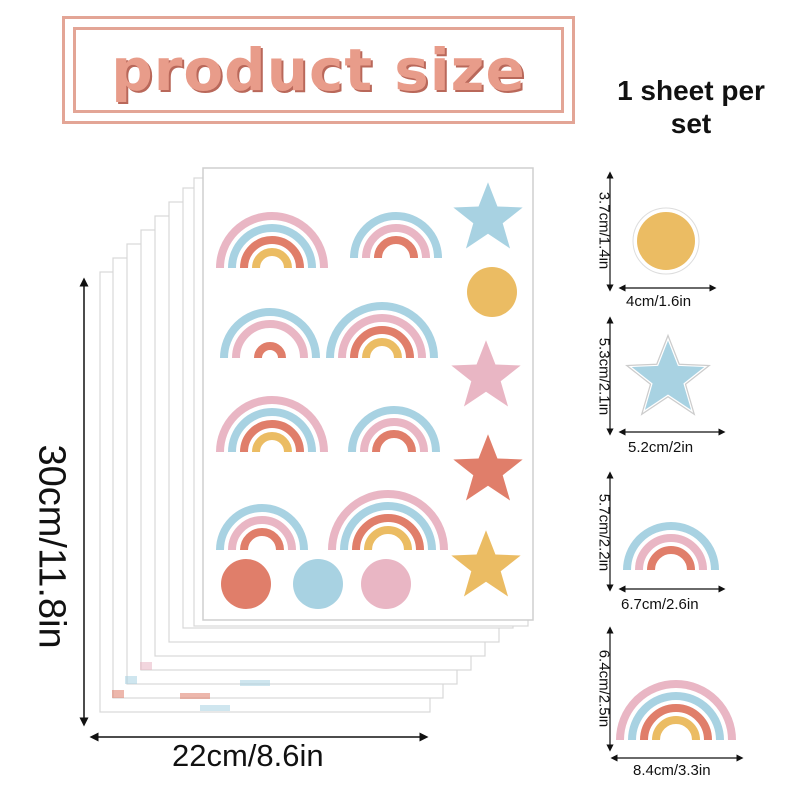 The image size is (797, 800). Describe the element at coordinates (604, 230) in the screenshot. I see `circle-height-label: 3.7cm/1.4in` at that location.